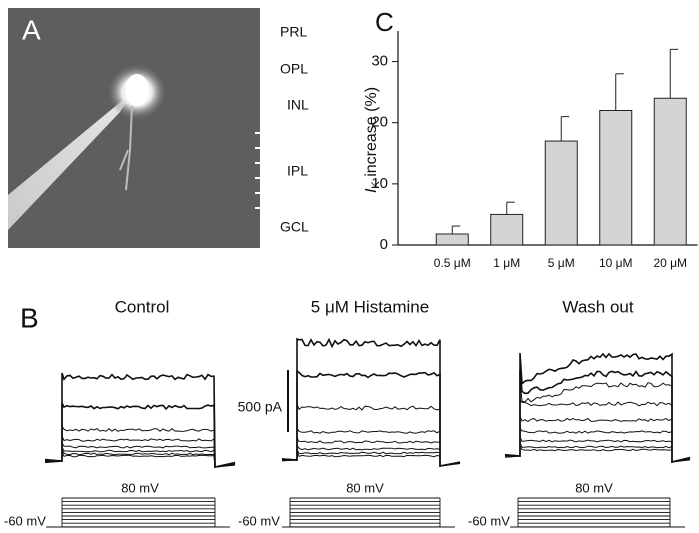 The width and height of the screenshot is (699, 533). Describe the element at coordinates (137, 90) in the screenshot. I see `cell-body` at that location.